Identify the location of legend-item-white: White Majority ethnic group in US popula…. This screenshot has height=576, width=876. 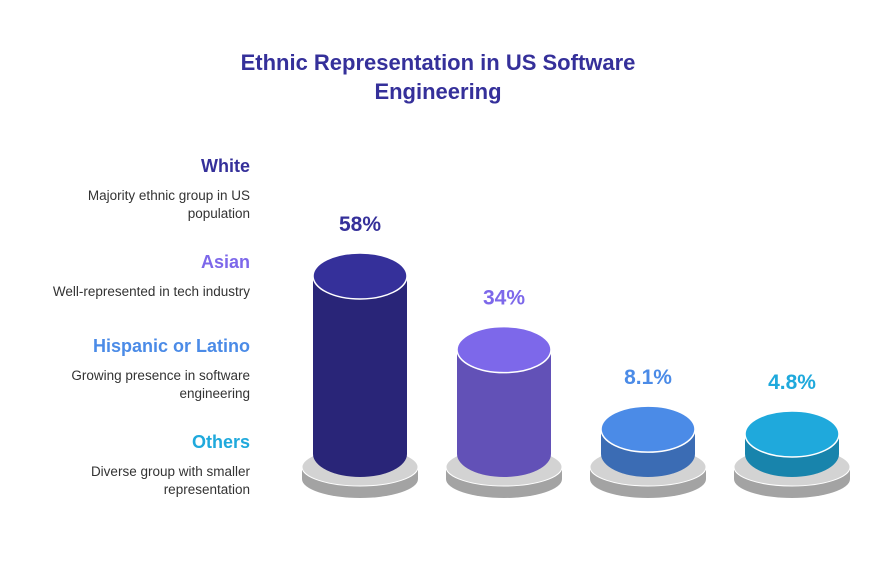
(135, 188).